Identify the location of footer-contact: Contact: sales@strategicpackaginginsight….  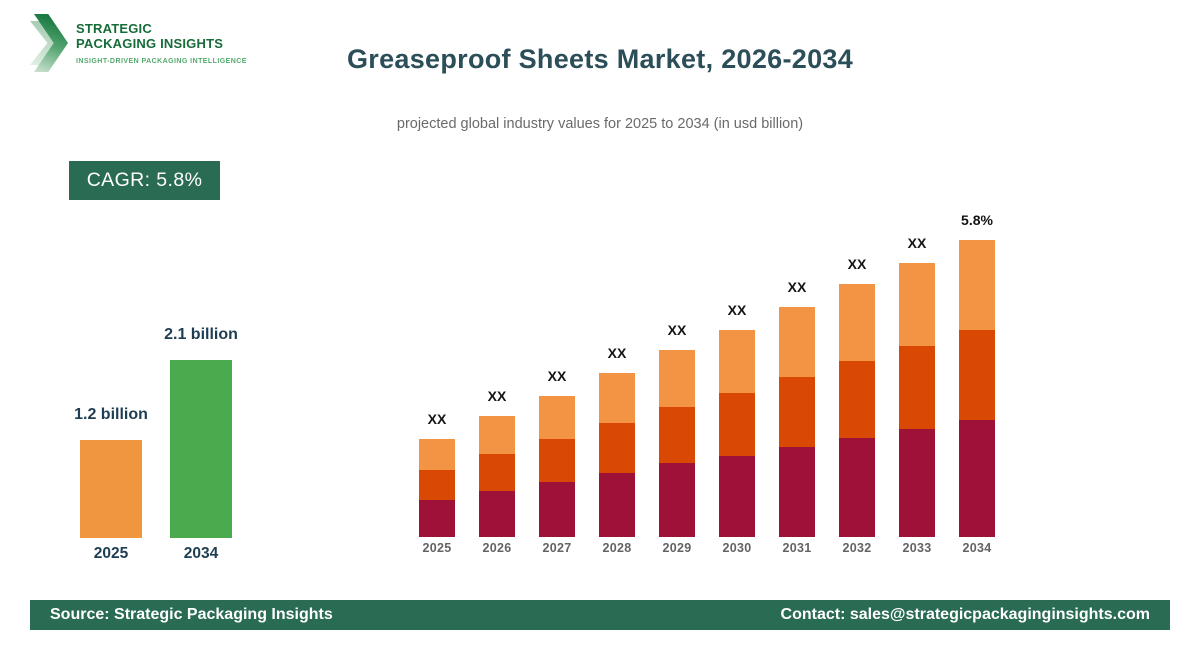
(965, 614).